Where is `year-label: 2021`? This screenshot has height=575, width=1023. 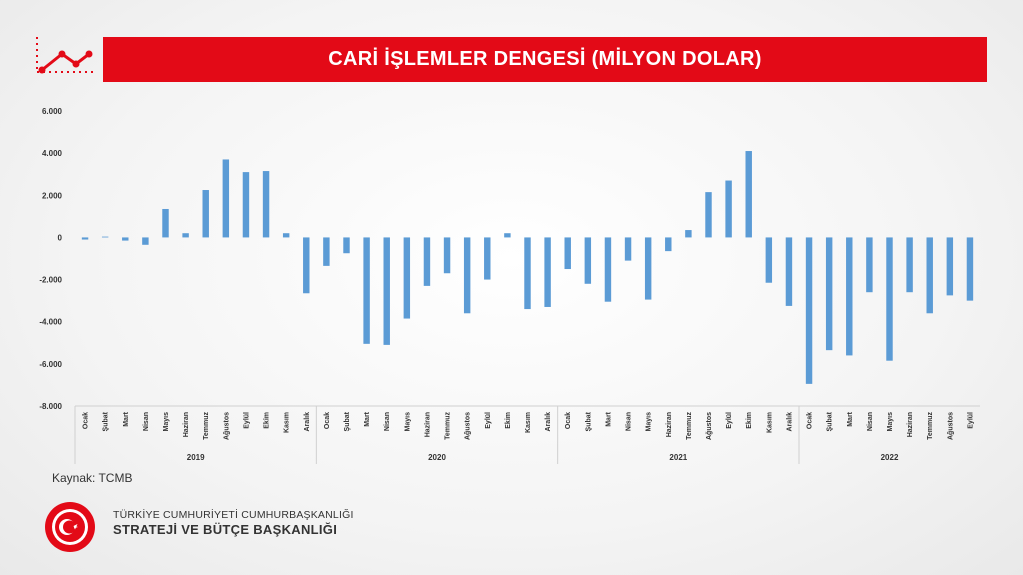
year-label: 2021 is located at coordinates (678, 457).